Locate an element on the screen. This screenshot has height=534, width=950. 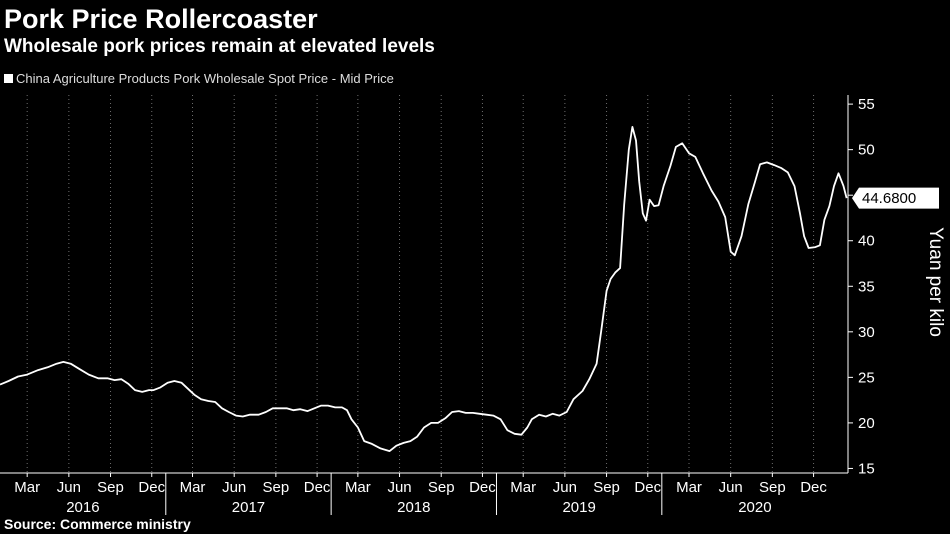
year-label: 2016 is located at coordinates (82, 507).